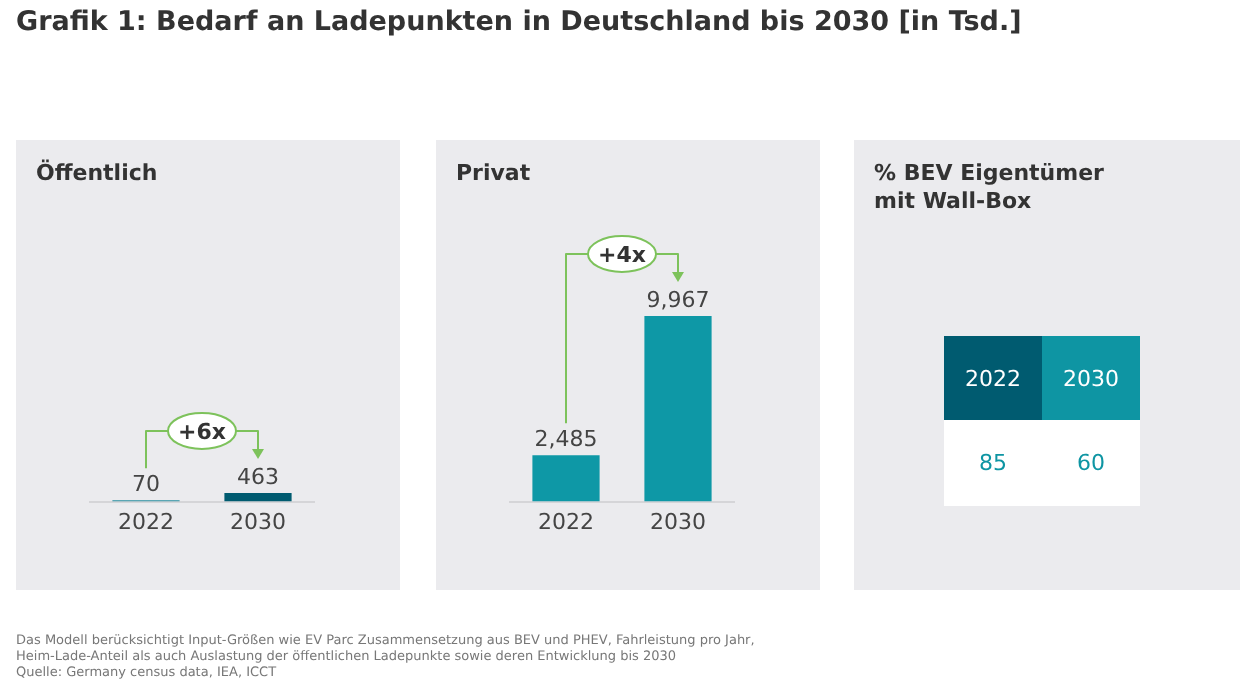 The image size is (1250, 694). I want to click on text: +6x, so click(202, 431).